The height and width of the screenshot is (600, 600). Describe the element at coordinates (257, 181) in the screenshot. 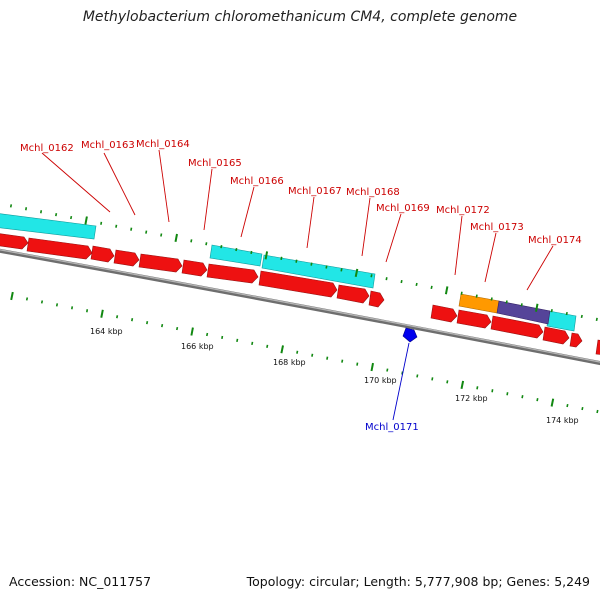

I see `gene-label: Mchl_0166` at that location.